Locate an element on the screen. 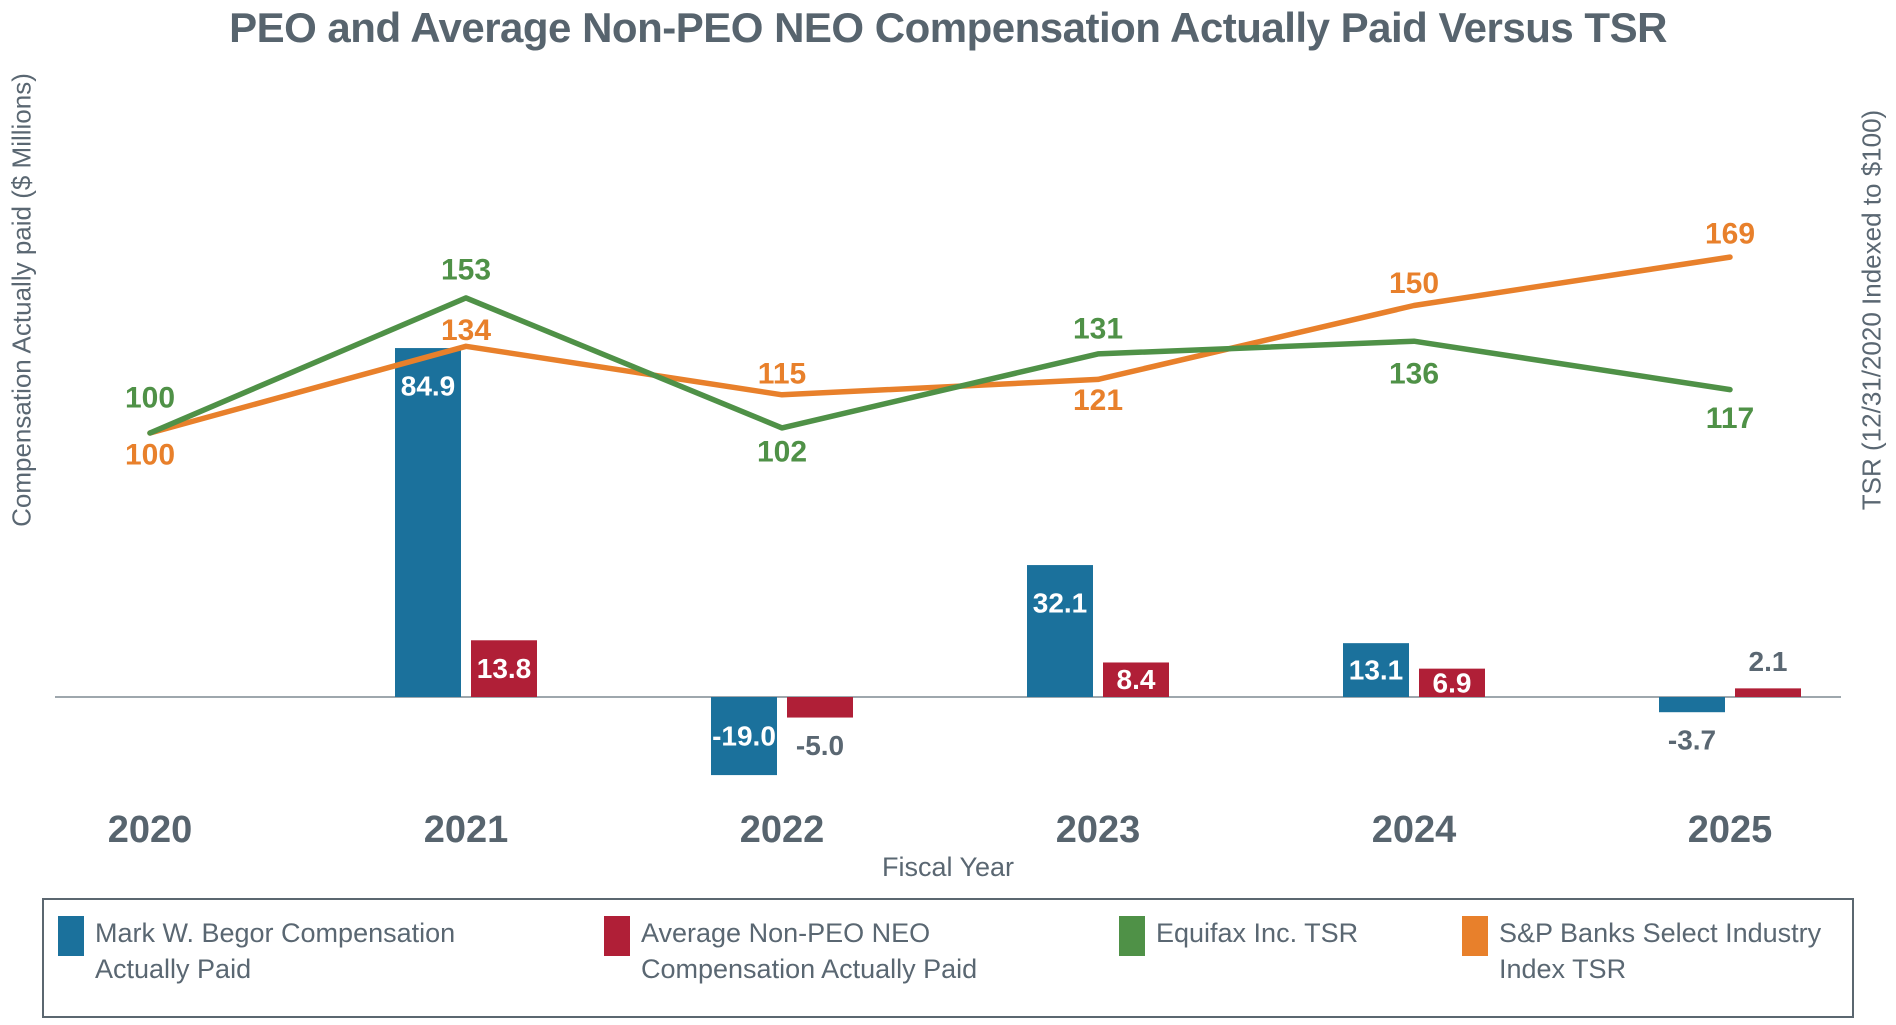 This screenshot has width=1896, height=1025. bar-value-label-neo-2024: 6.9 is located at coordinates (1452, 682).